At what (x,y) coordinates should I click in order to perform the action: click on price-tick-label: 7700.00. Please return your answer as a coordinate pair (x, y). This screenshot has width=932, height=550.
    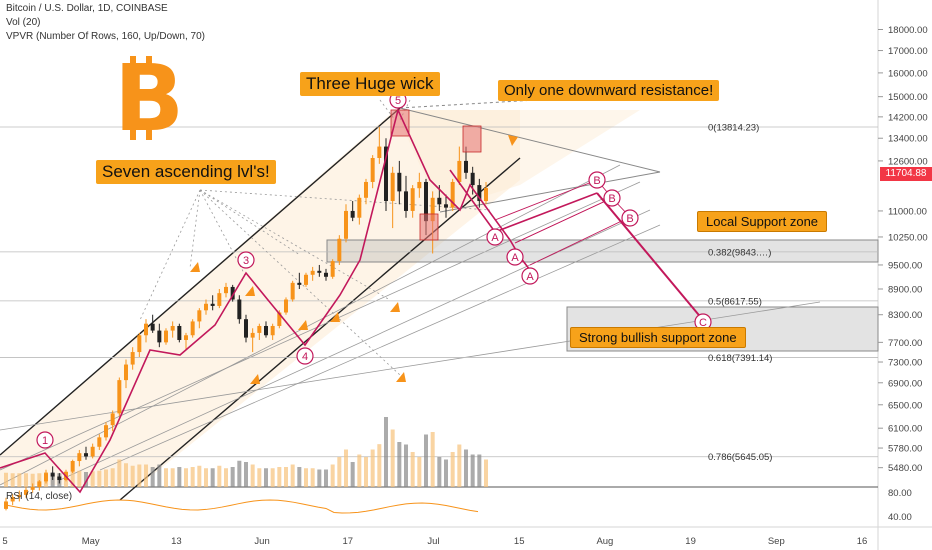
    Looking at the image, I should click on (905, 343).